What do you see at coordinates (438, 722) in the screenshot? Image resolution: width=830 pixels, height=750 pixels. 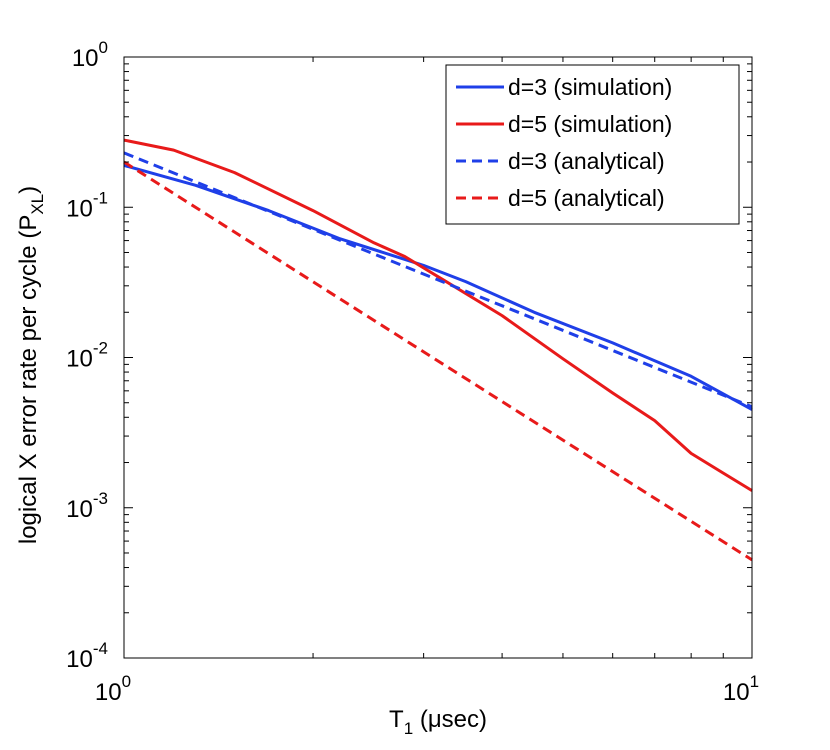 I see `x-axis-label: T1 (μsec)` at bounding box center [438, 722].